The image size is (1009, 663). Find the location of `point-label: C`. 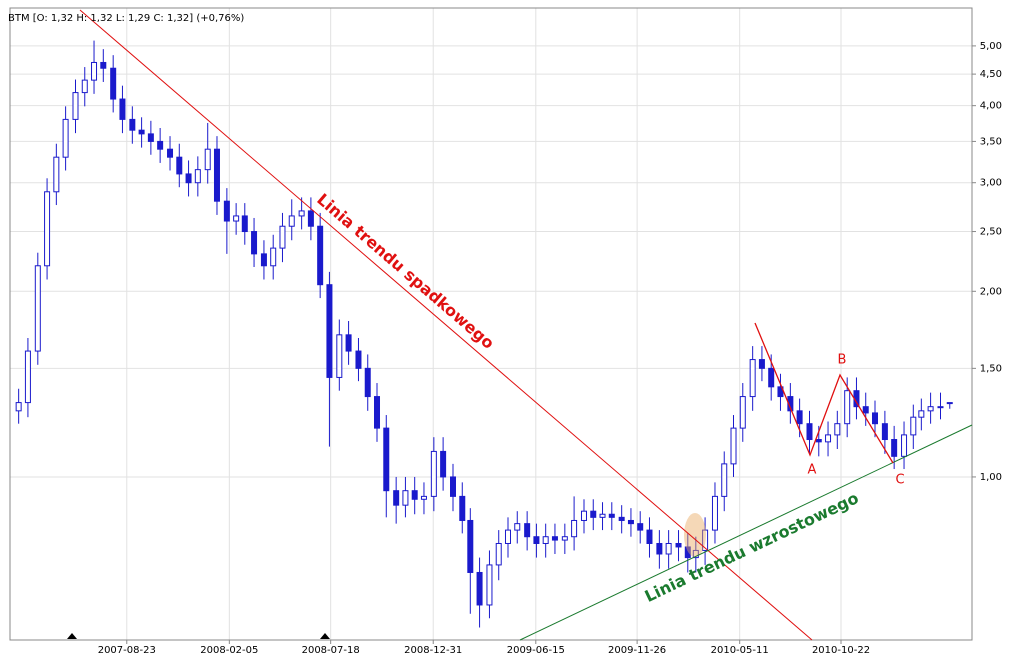

point-label: C is located at coordinates (899, 480).